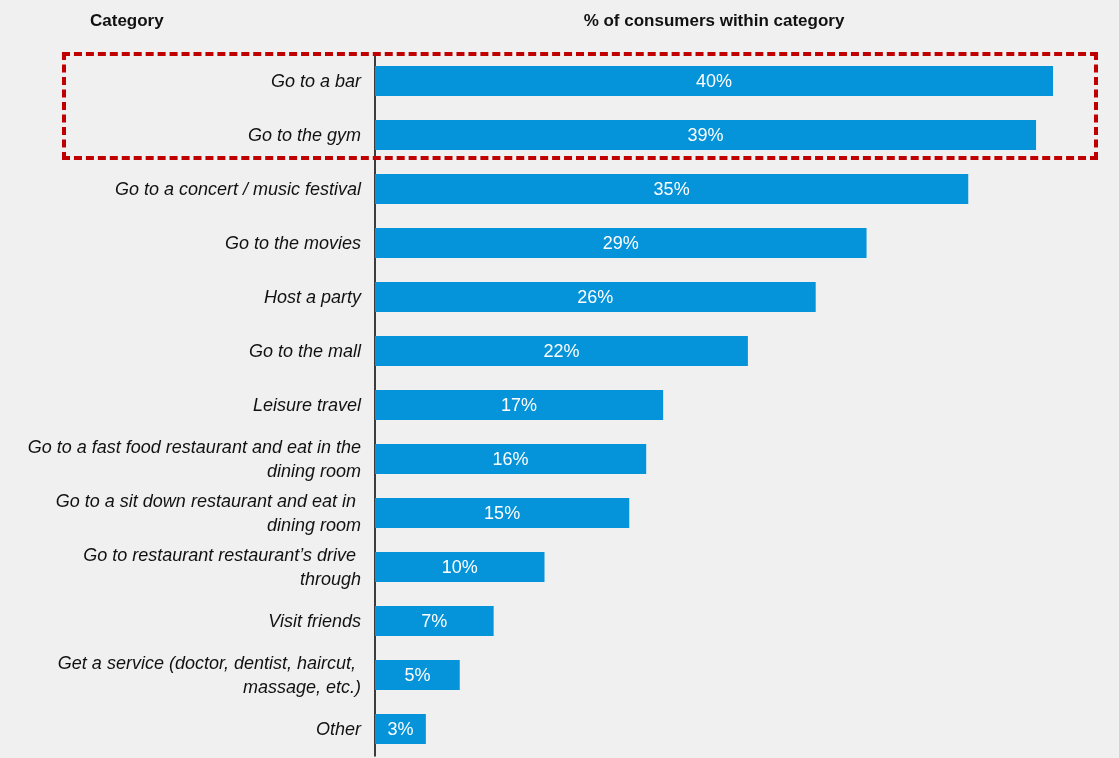 The width and height of the screenshot is (1119, 758). I want to click on data-label: 35%, so click(671, 189).